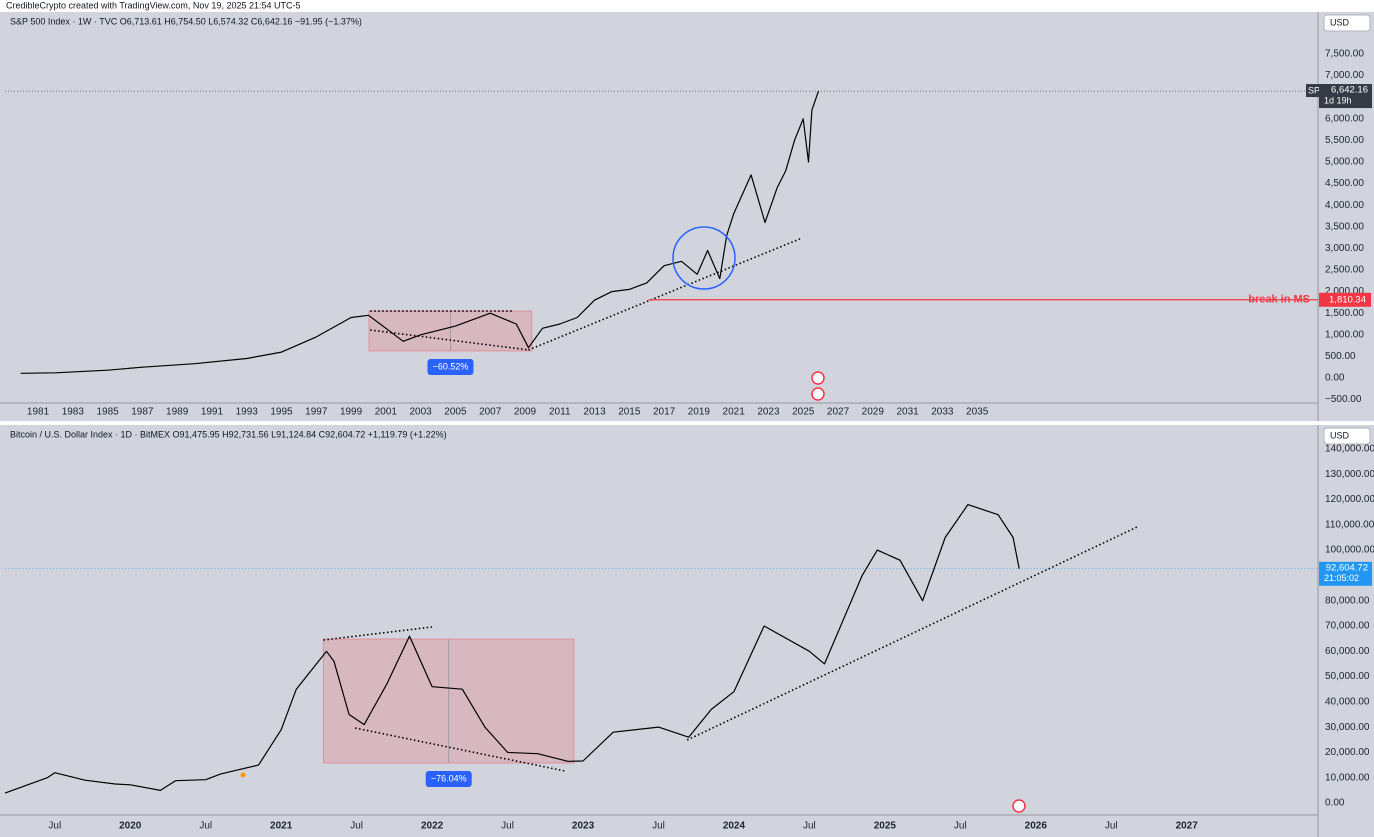 The width and height of the screenshot is (1374, 837). What do you see at coordinates (560, 412) in the screenshot?
I see `x-tick-label: 2011` at bounding box center [560, 412].